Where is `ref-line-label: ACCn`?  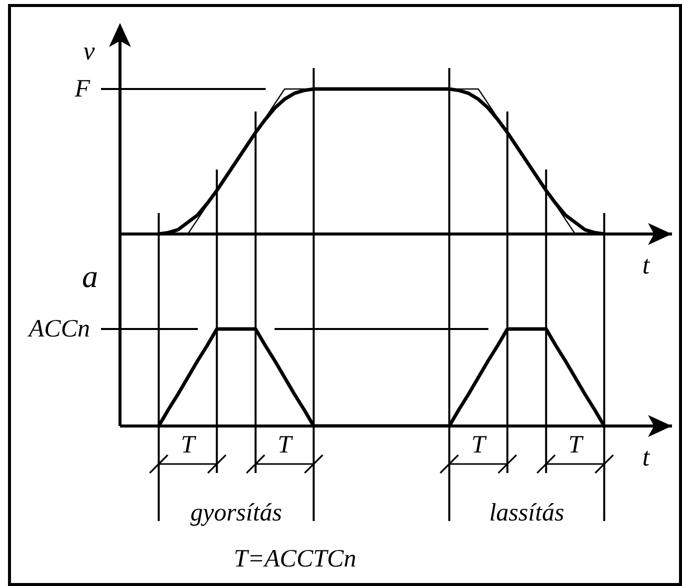 ref-line-label: ACCn is located at coordinates (58, 329).